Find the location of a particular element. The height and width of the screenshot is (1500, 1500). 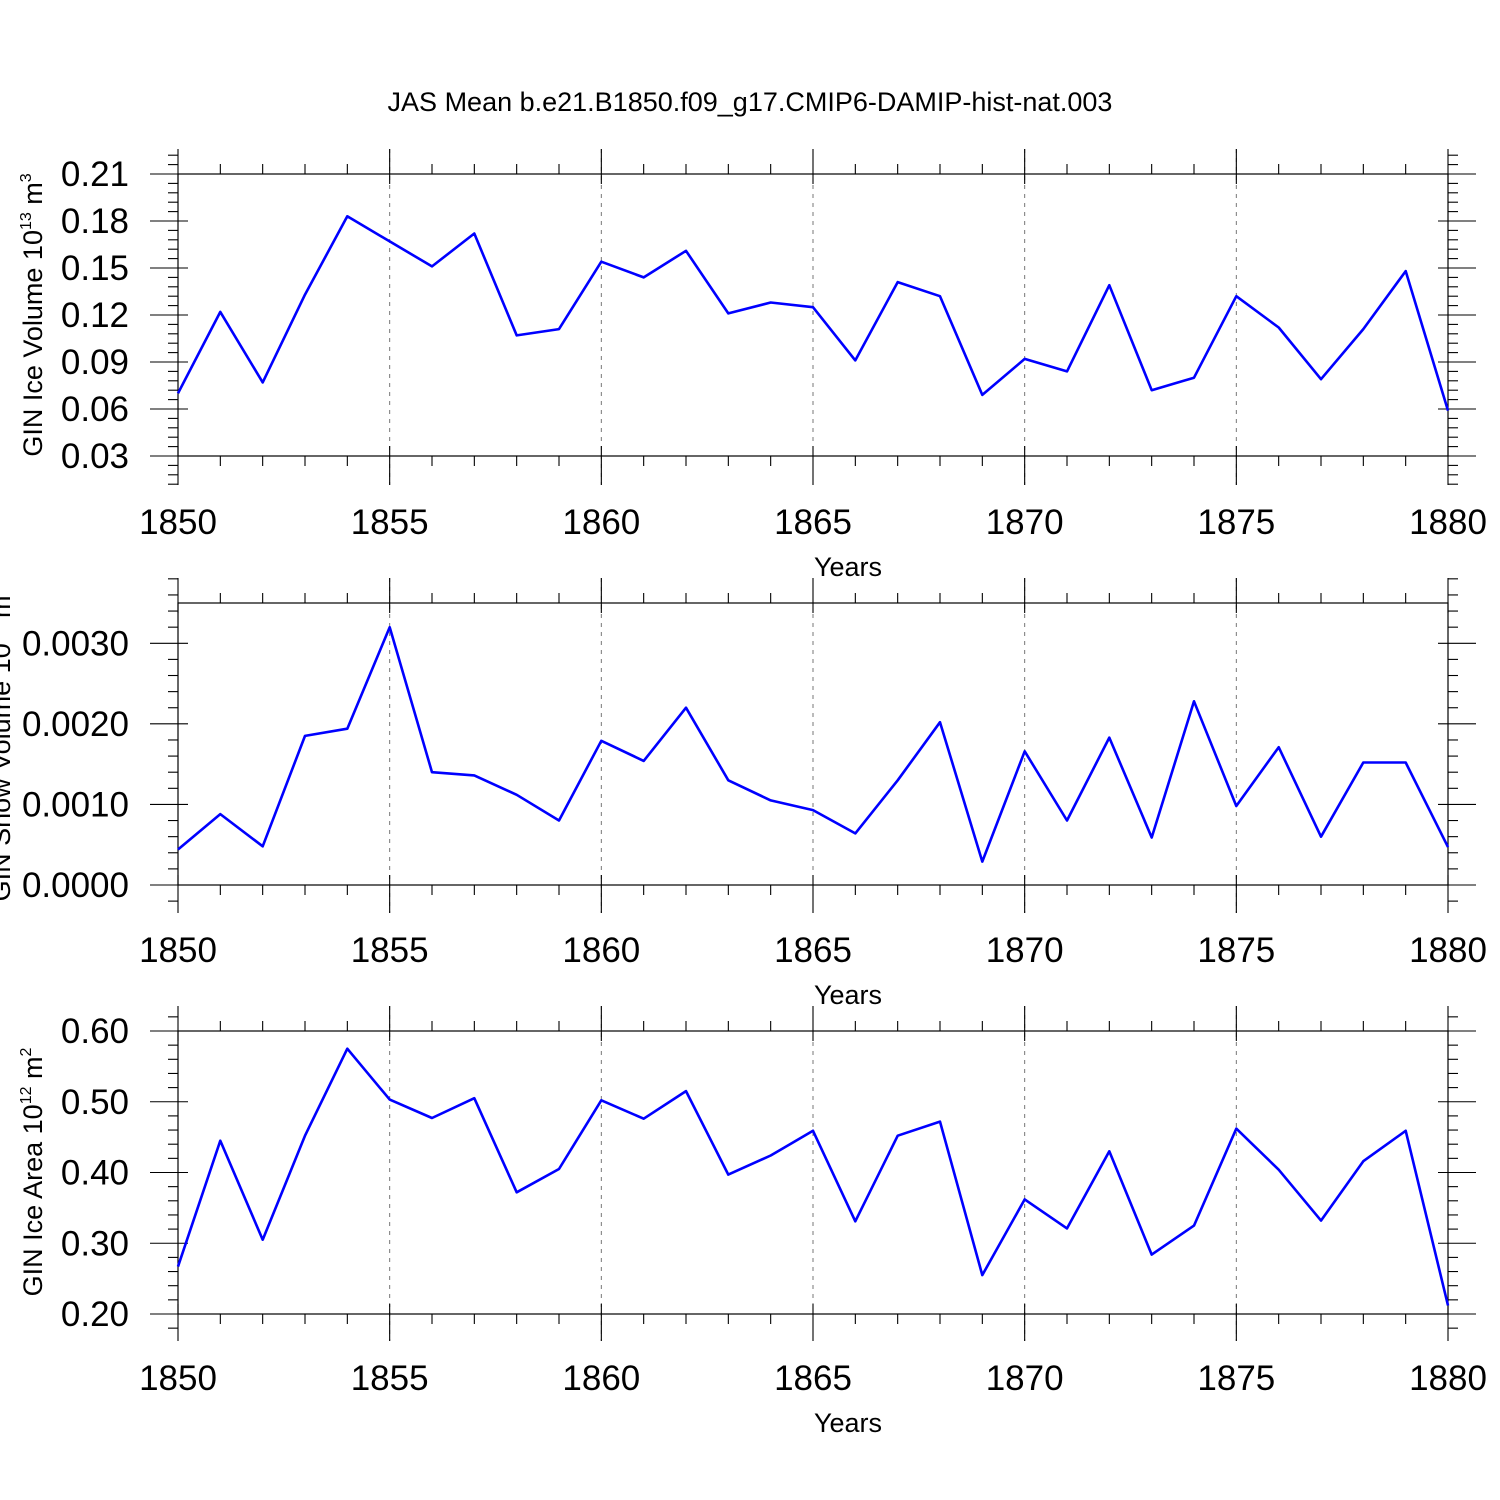

y-tick-label: 0.0030 is located at coordinates (75, 643).